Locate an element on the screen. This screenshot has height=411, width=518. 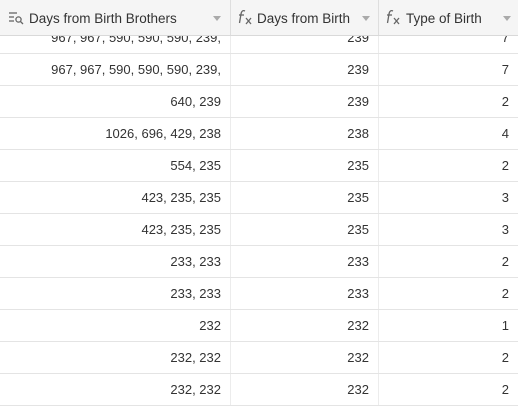
table-cell: 640, 239 is located at coordinates (115, 101).